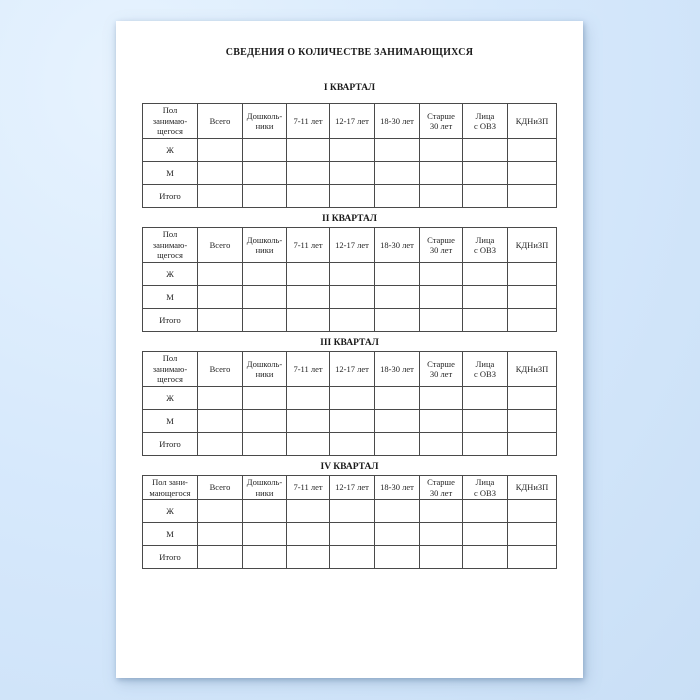 The width and height of the screenshot is (700, 700). Describe the element at coordinates (349, 343) in the screenshot. I see `quarter-heading: III КВАРТАЛ` at that location.